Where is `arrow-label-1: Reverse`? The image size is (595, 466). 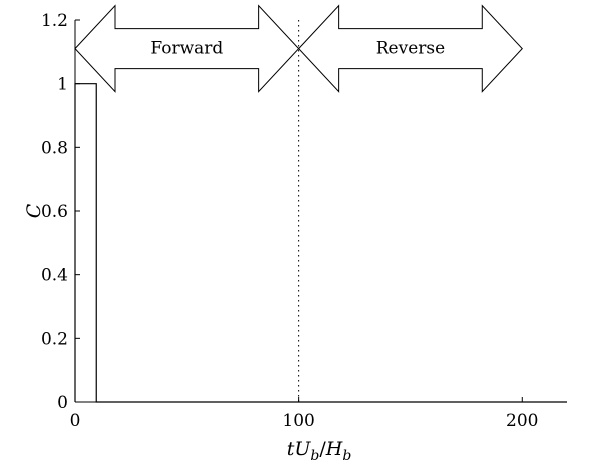
arrow-label-1: Reverse is located at coordinates (410, 49).